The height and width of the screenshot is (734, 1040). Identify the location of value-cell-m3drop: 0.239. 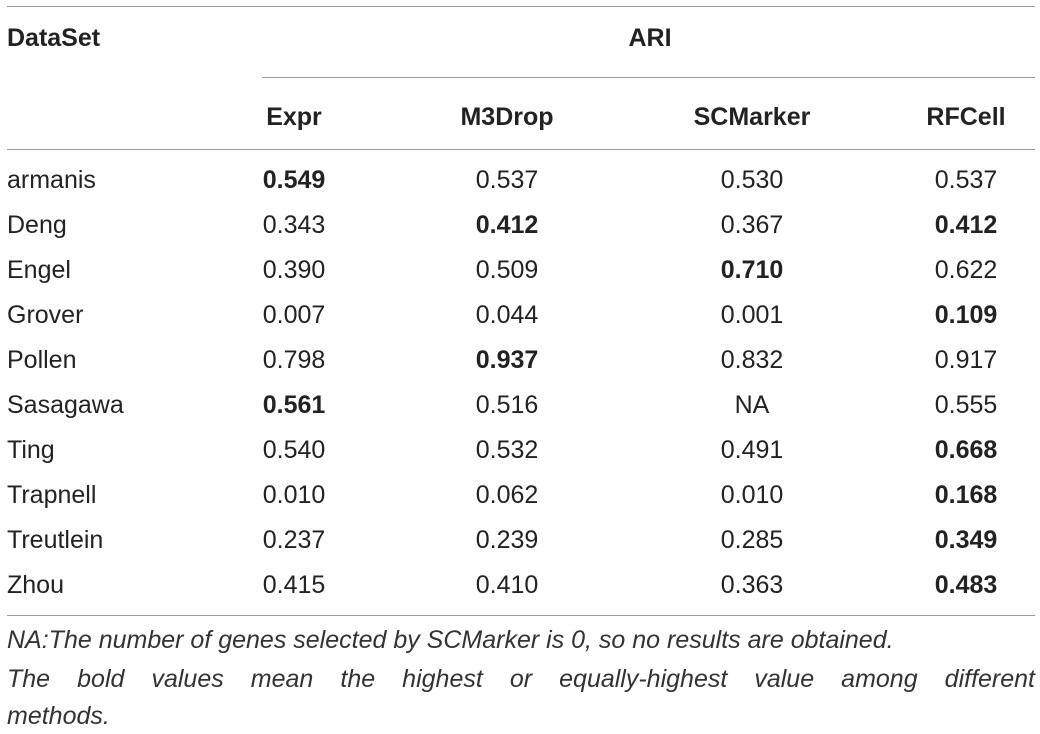
(507, 540).